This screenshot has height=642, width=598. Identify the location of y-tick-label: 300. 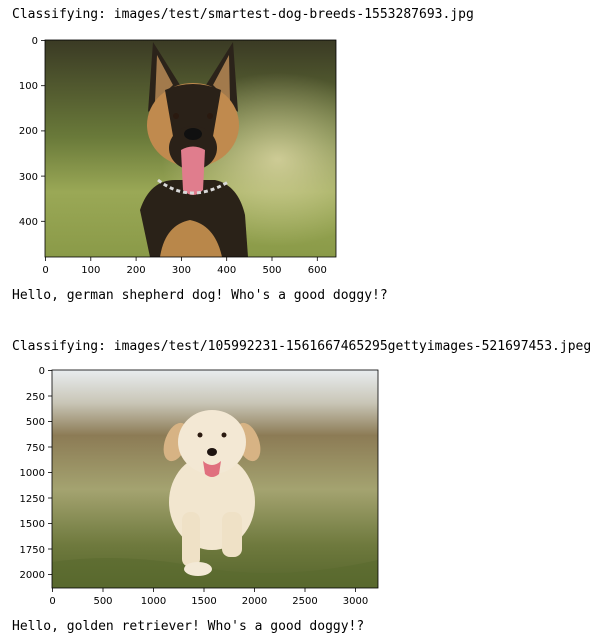
(28, 177).